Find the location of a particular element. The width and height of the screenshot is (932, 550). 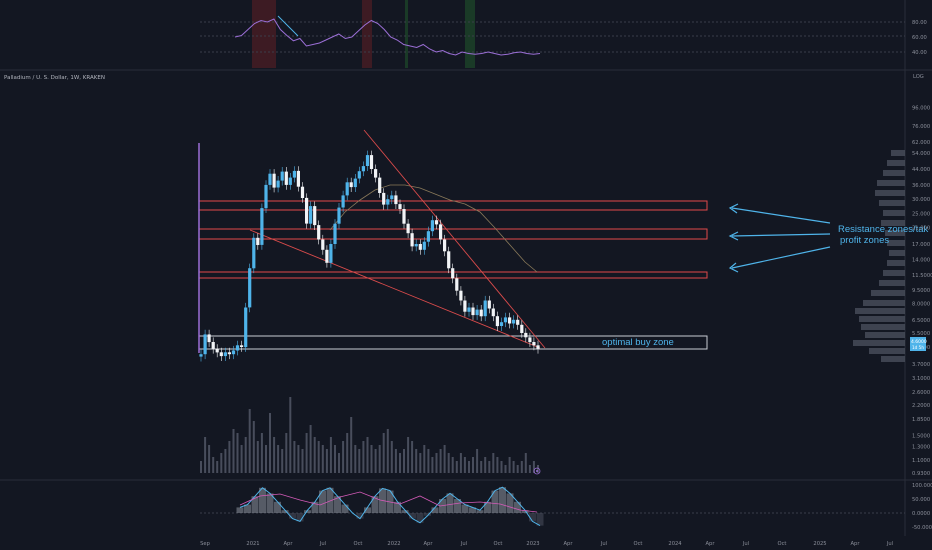

price-tick-label: 44.000 is located at coordinates (921, 170).